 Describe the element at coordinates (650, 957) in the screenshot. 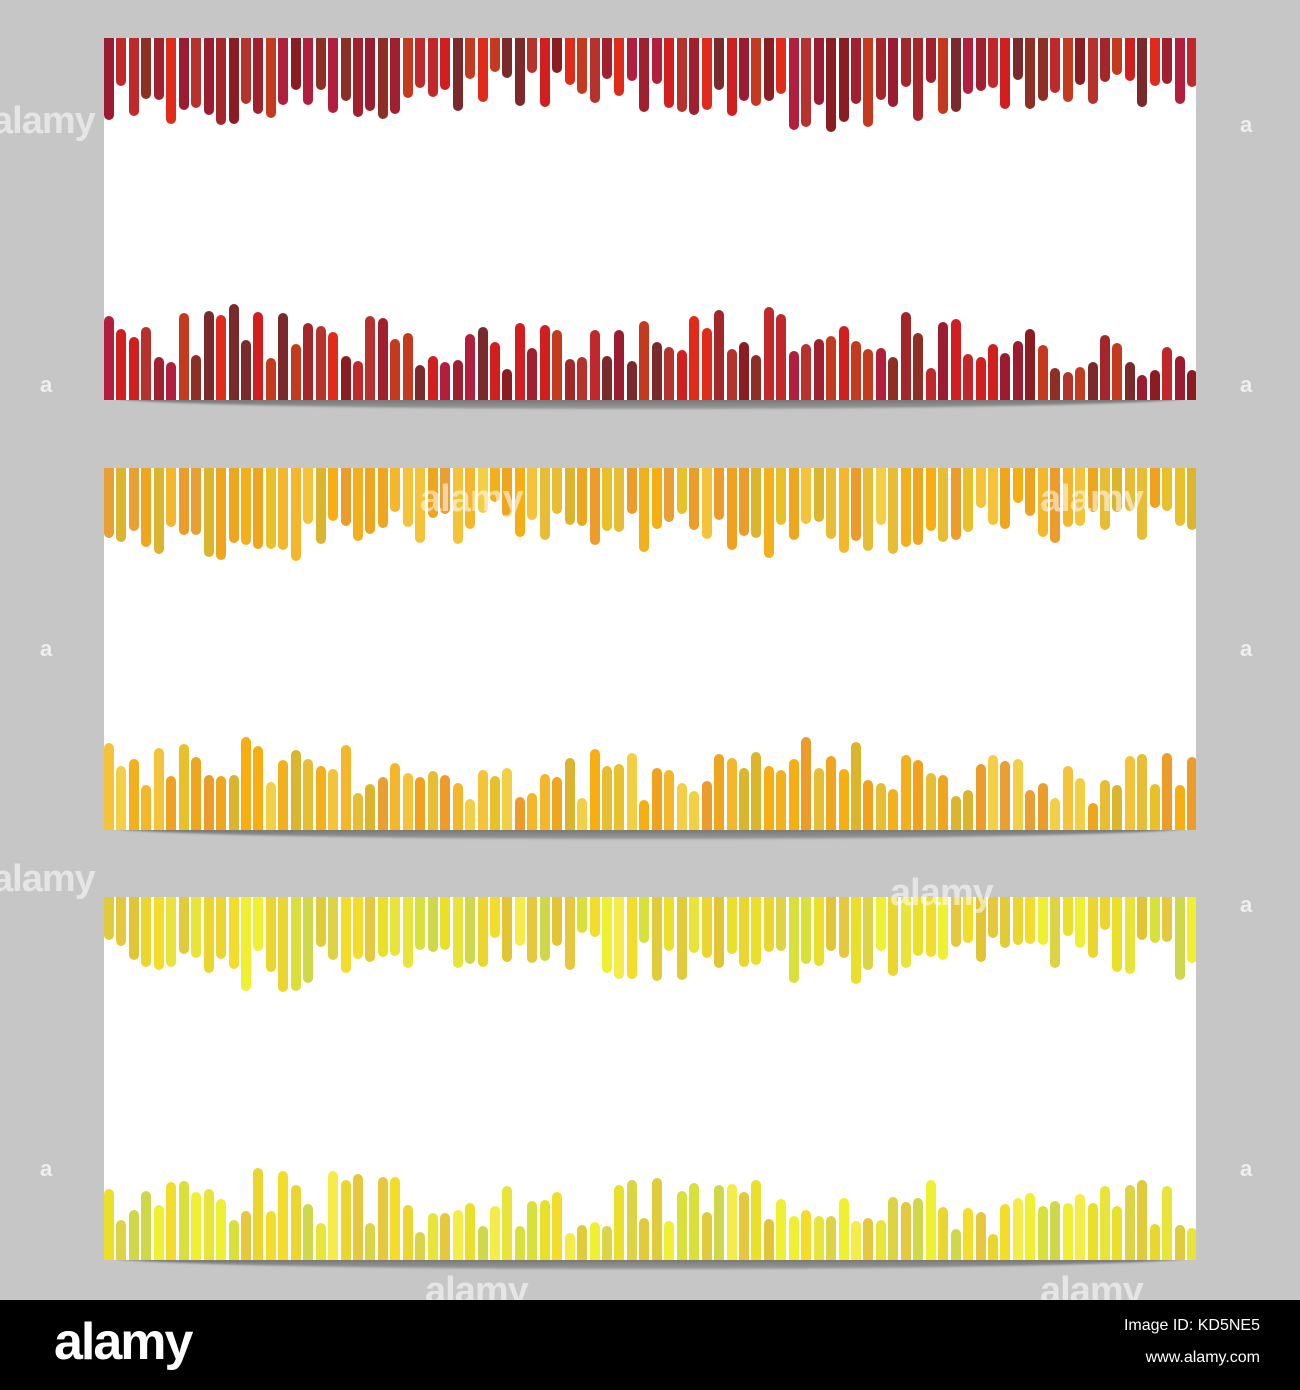

I see `bars-top-yellow` at that location.